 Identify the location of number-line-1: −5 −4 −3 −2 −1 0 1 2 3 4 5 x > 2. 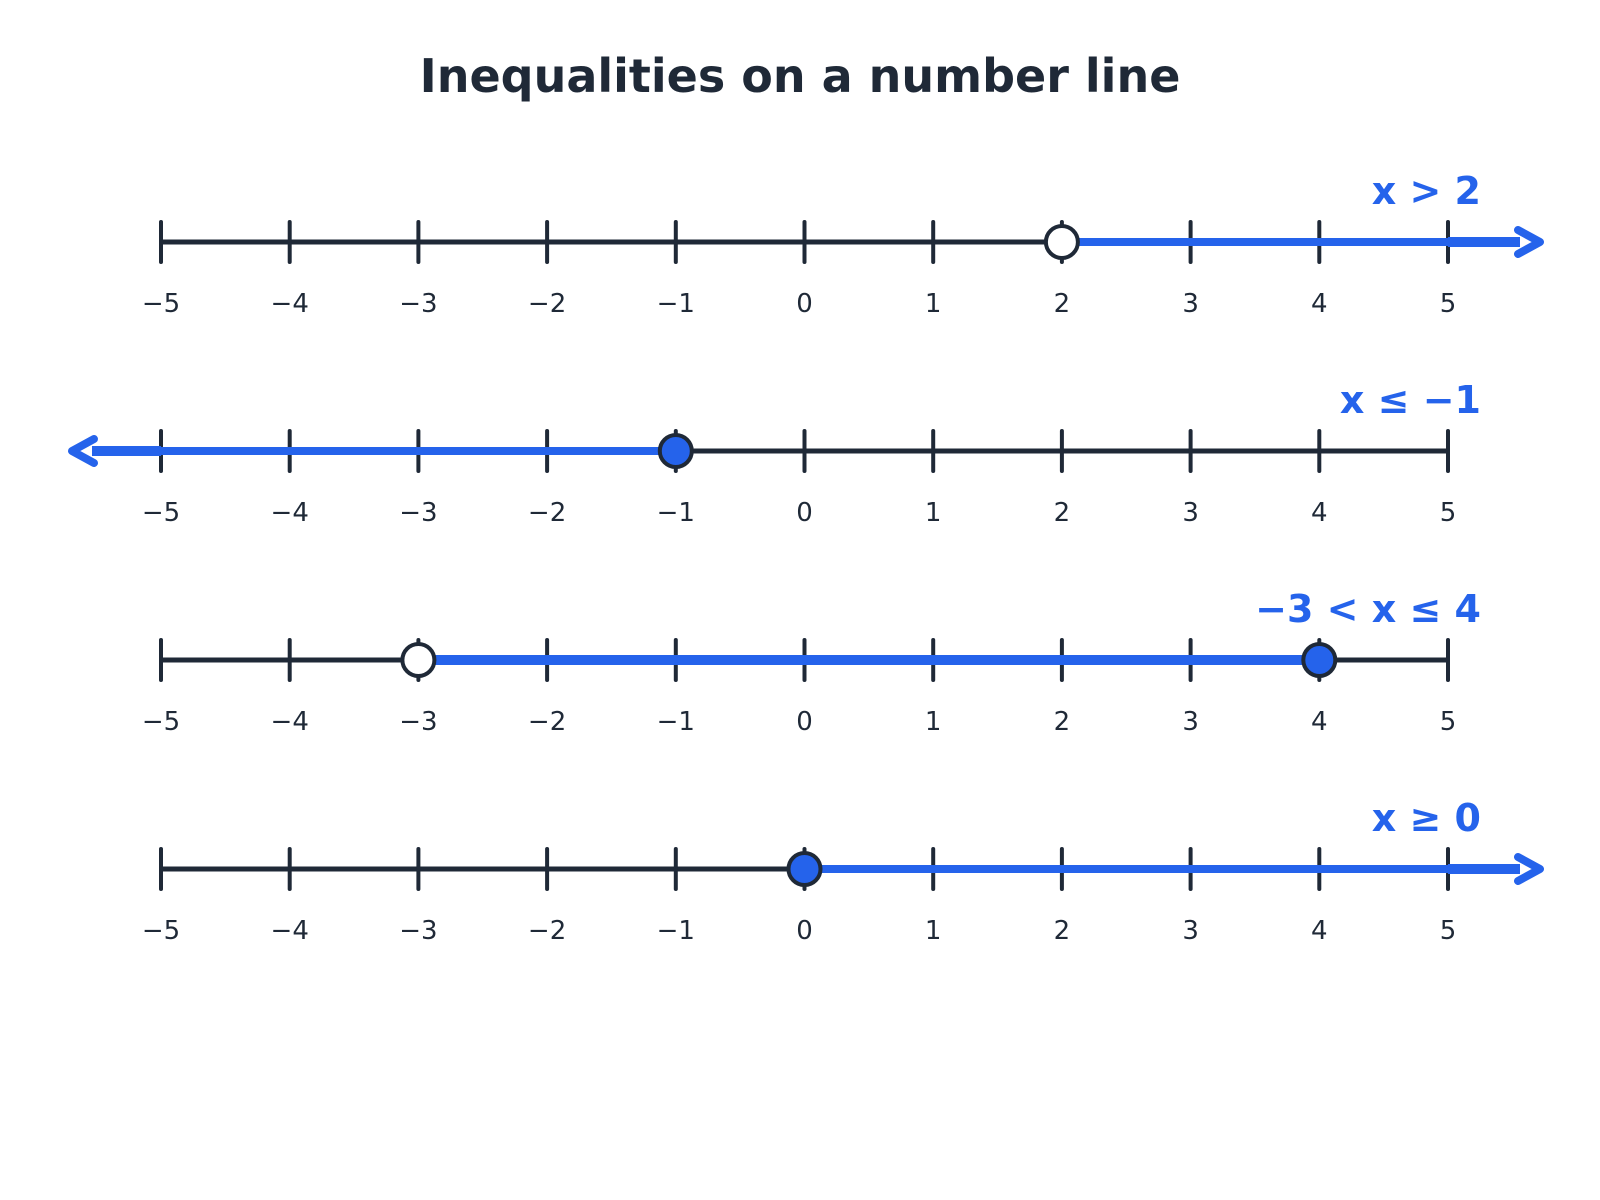
(843, 244).